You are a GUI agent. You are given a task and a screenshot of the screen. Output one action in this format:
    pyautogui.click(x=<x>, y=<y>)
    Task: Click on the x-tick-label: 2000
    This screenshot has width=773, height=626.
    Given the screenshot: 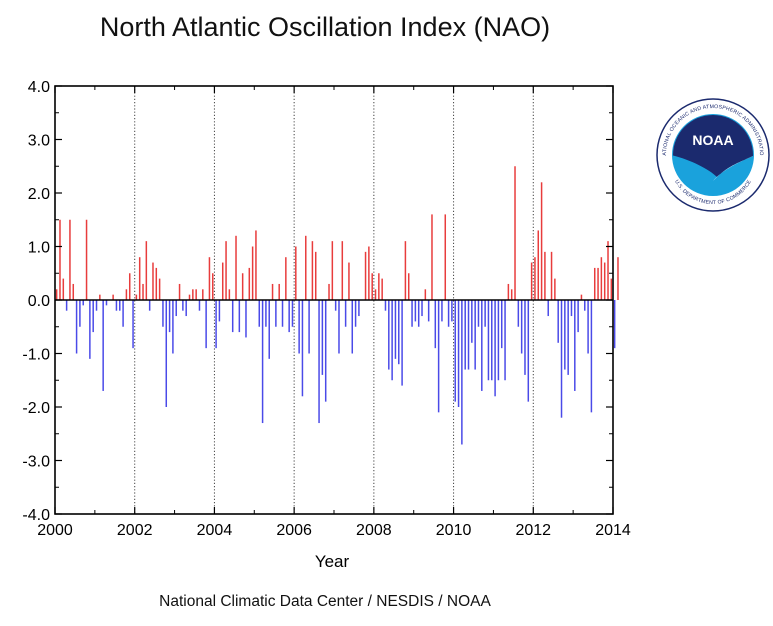 What is the action you would take?
    pyautogui.click(x=55, y=530)
    